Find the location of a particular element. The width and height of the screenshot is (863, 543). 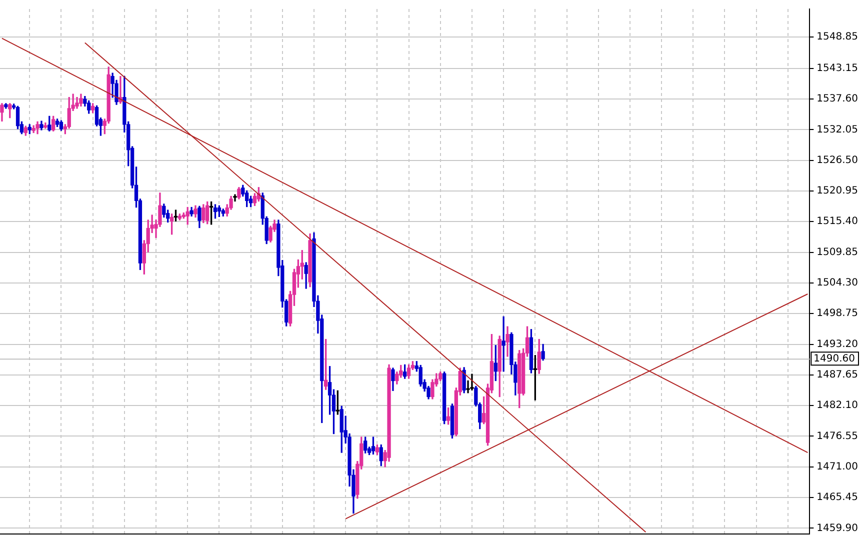

y-tick-label: 1476.55 is located at coordinates (837, 436).